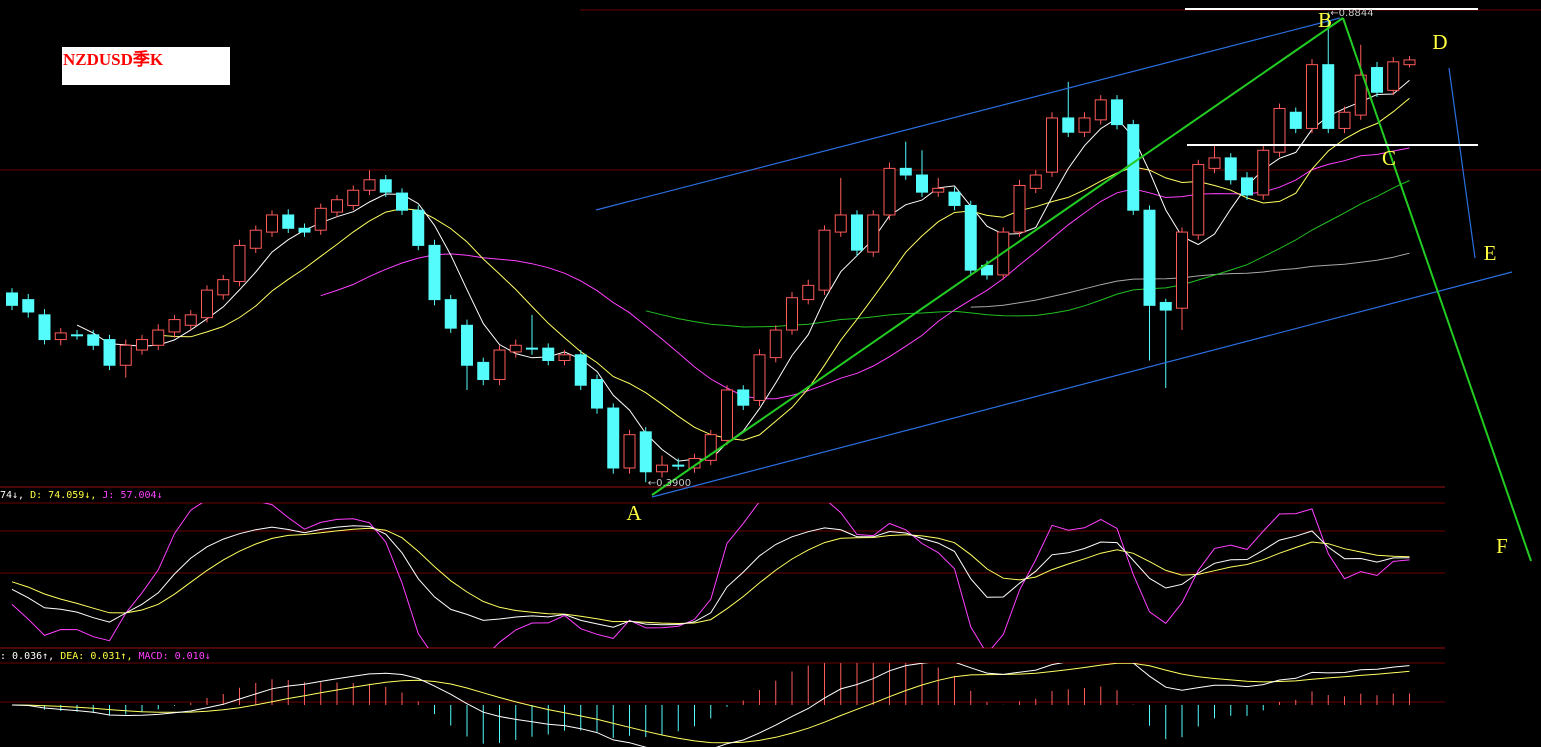 The width and height of the screenshot is (1541, 747). I want to click on annotation: D, so click(1439, 42).